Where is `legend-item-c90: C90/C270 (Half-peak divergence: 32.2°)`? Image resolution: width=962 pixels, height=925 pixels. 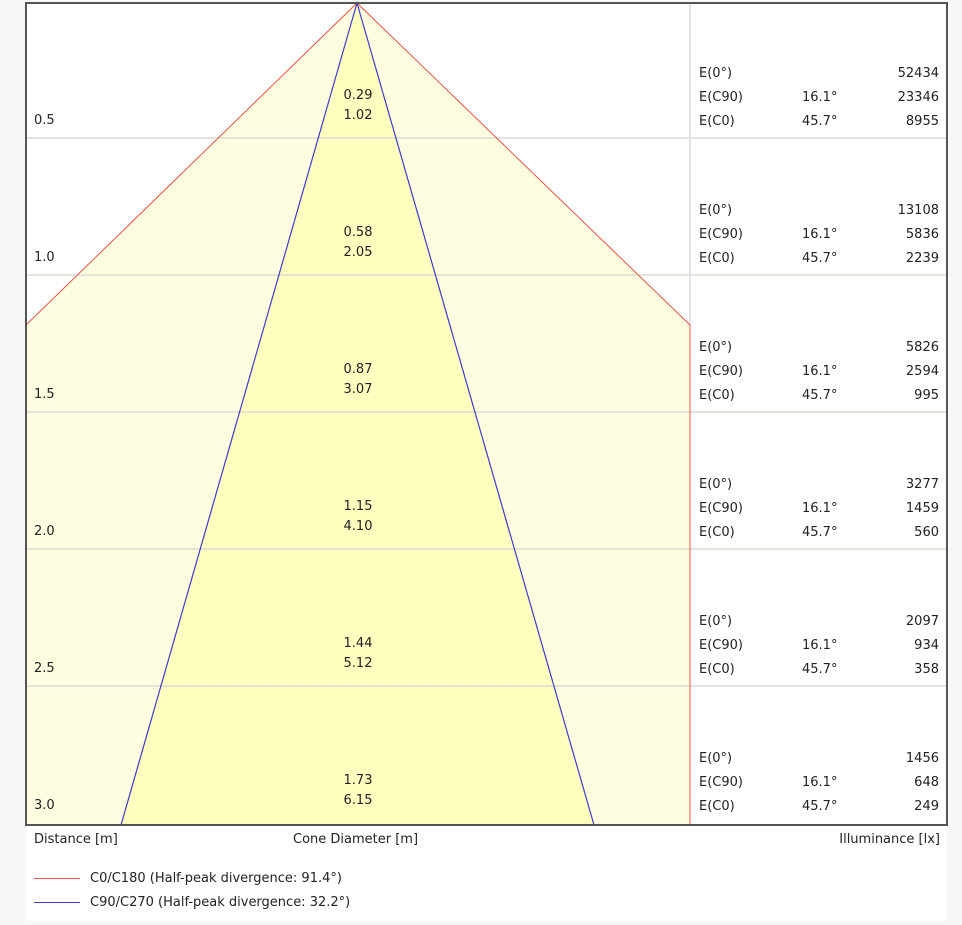 legend-item-c90: C90/C270 (Half-peak divergence: 32.2°) is located at coordinates (192, 902).